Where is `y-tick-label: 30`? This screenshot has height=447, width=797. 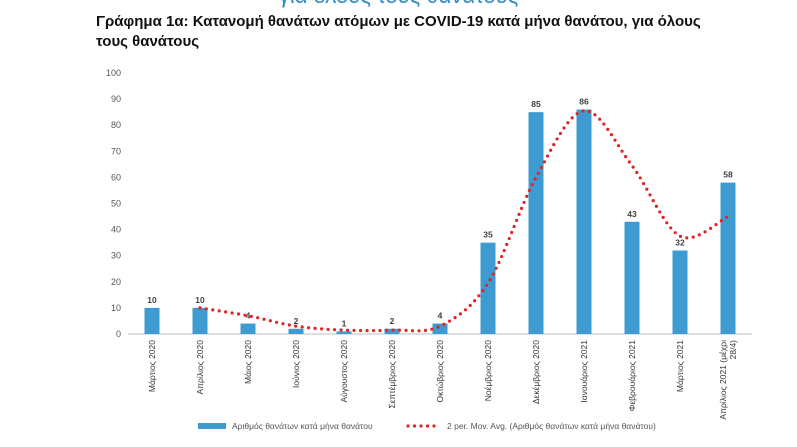
y-tick-label: 30 is located at coordinates (116, 256).